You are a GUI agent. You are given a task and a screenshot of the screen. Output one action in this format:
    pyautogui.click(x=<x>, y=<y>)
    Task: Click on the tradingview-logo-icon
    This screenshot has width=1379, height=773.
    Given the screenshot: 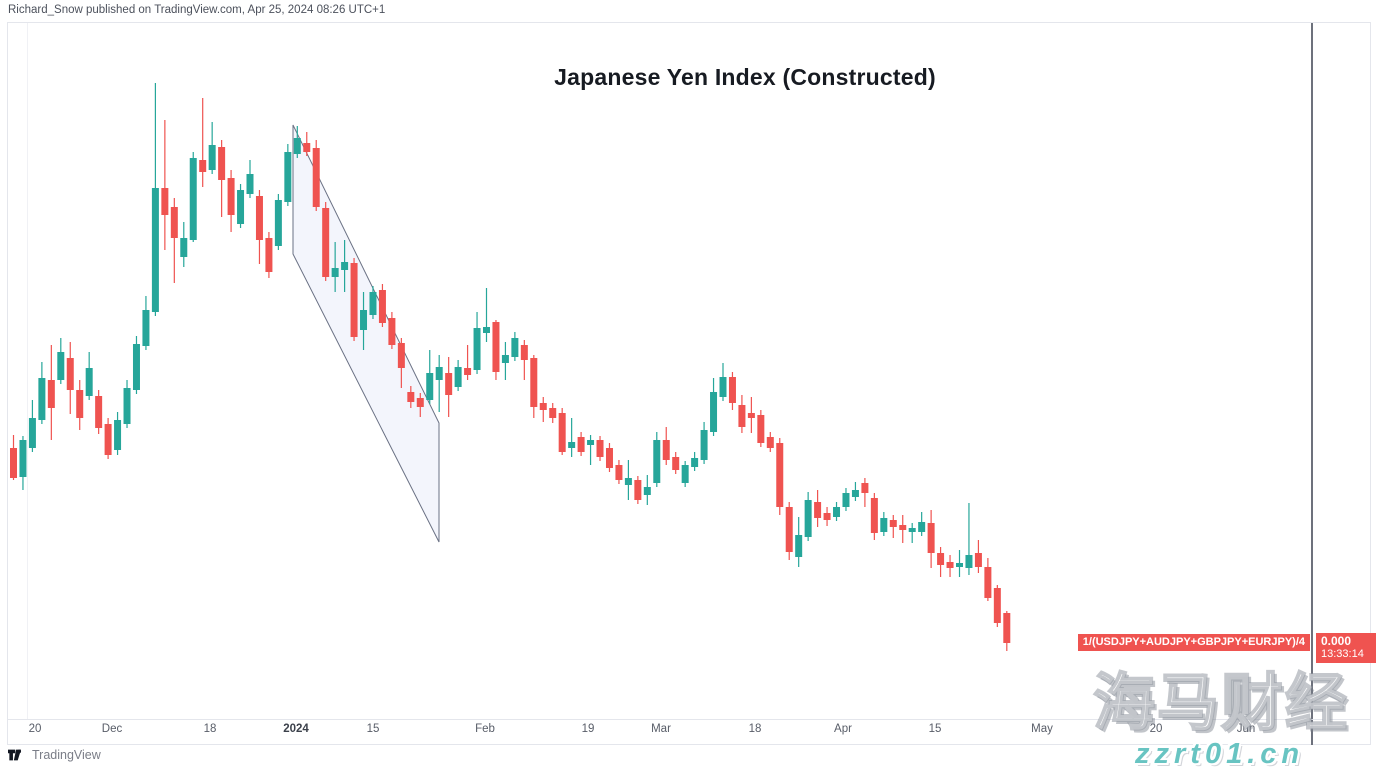 What is the action you would take?
    pyautogui.click(x=15, y=755)
    